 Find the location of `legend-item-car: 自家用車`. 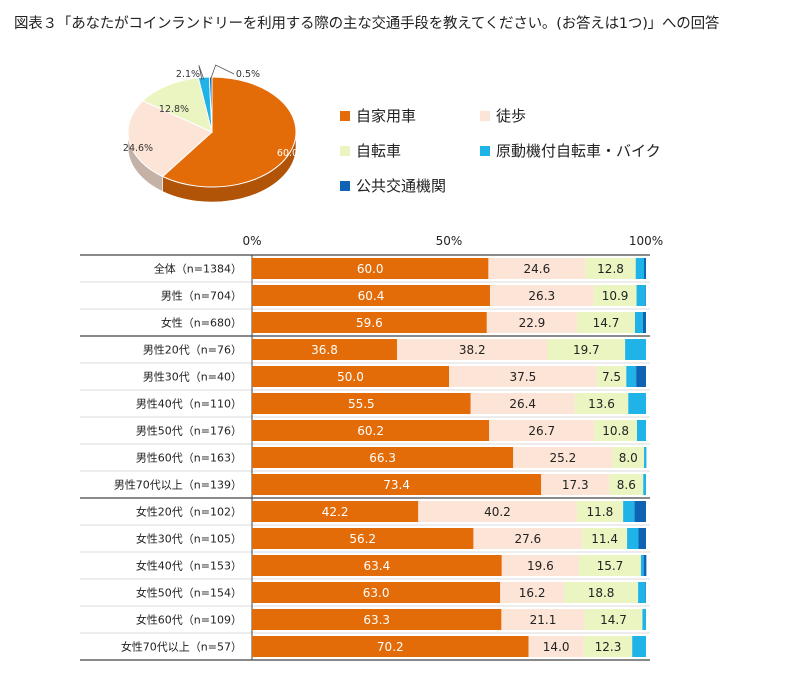

legend-item-car: 自家用車 is located at coordinates (378, 115).